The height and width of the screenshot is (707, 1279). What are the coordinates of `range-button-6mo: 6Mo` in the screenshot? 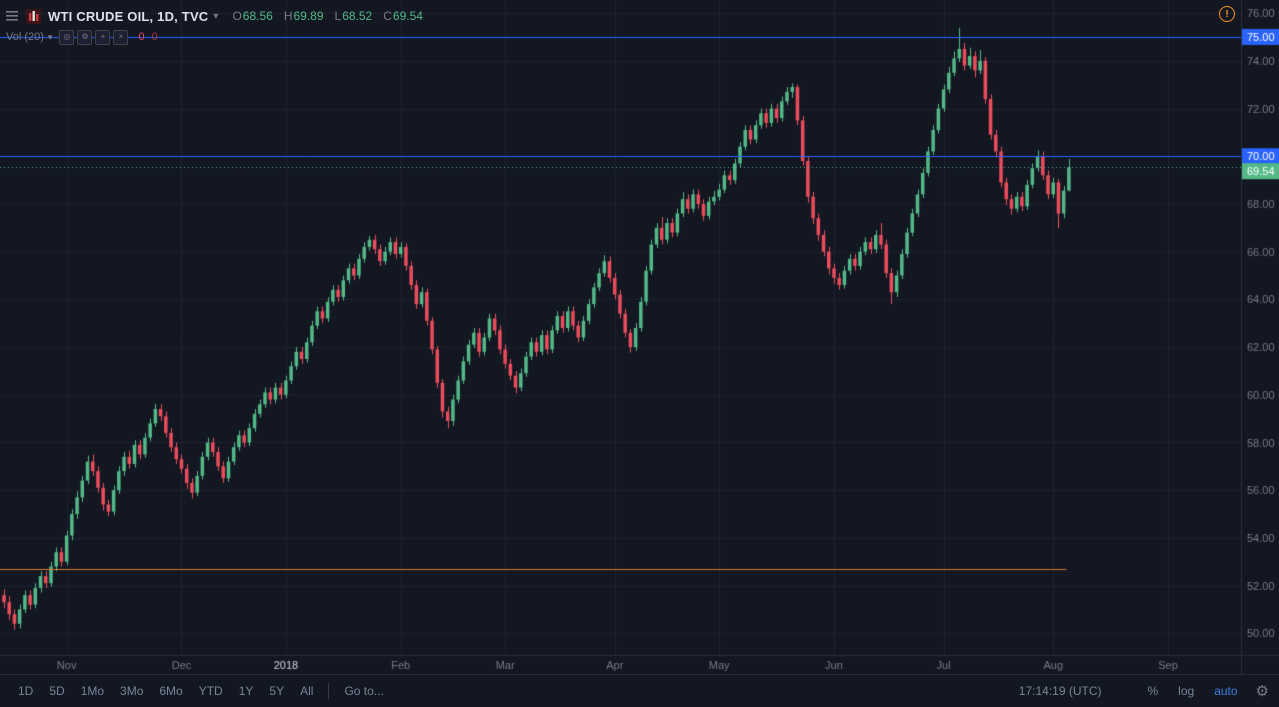 It's located at (171, 691).